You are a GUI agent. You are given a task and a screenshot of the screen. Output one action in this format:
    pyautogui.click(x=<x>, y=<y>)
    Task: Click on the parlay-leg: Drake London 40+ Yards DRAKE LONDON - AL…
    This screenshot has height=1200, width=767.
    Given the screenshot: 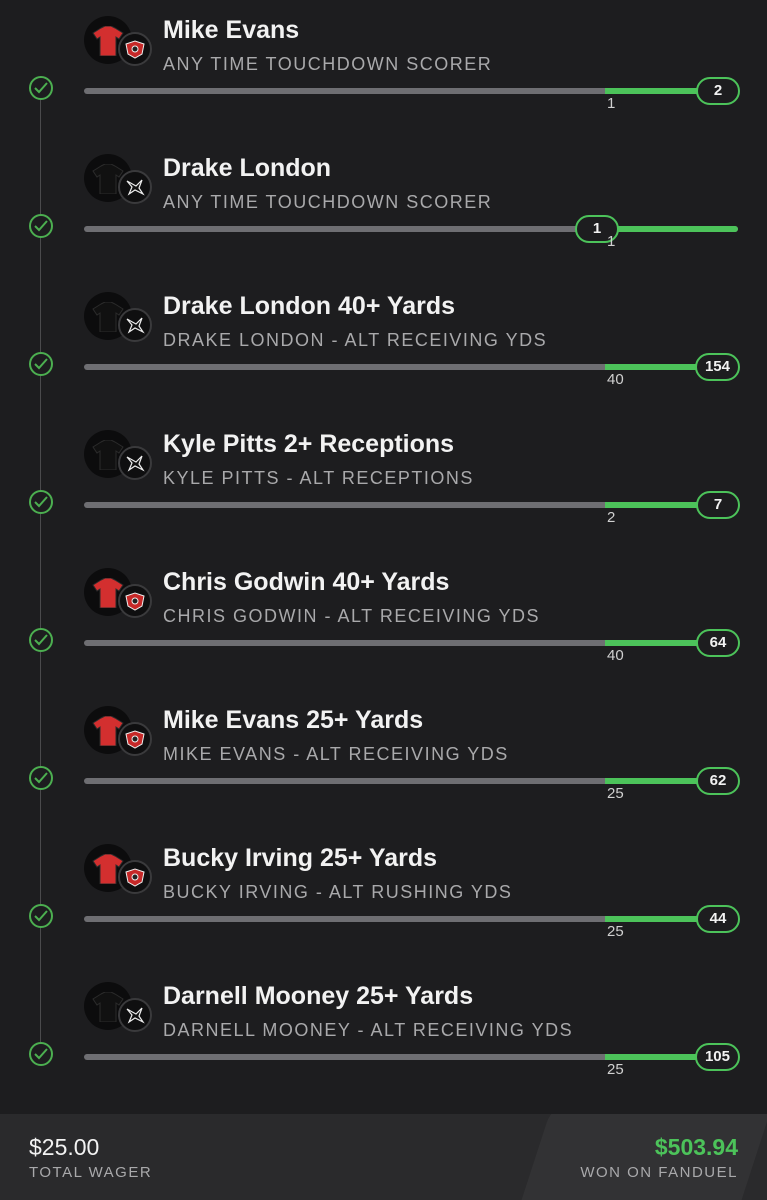 What is the action you would take?
    pyautogui.click(x=383, y=359)
    